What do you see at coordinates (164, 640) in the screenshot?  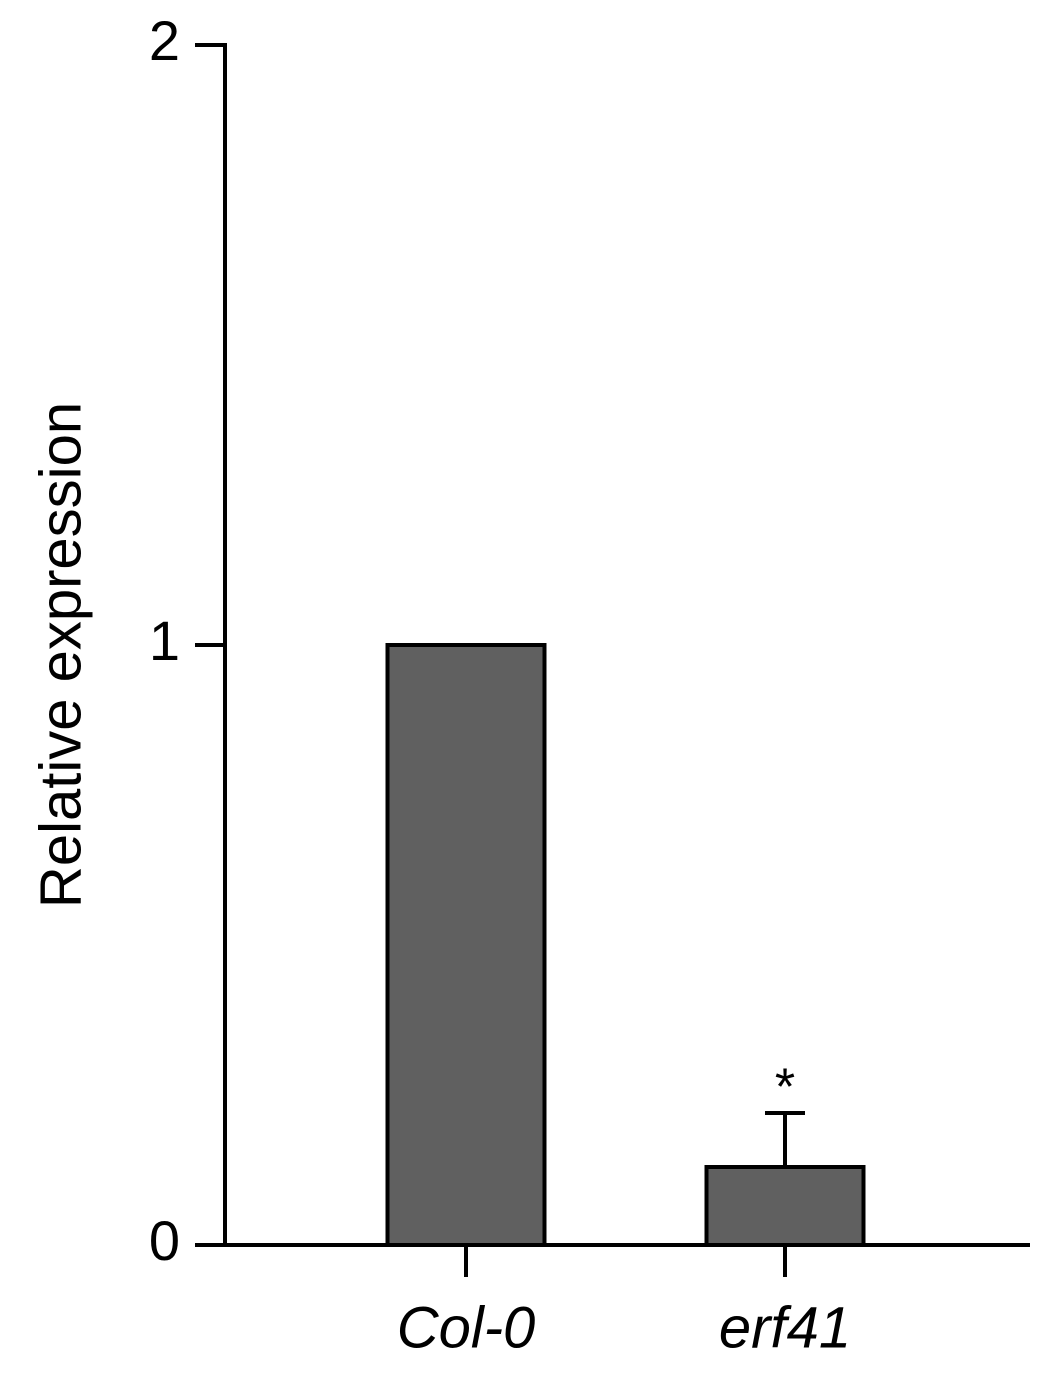 I see `y-tick-label: 1` at bounding box center [164, 640].